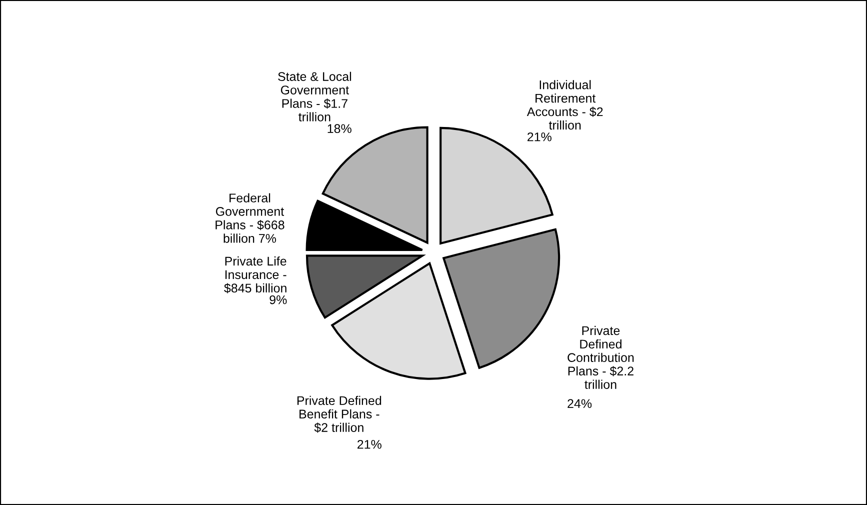 This screenshot has height=505, width=867. What do you see at coordinates (580, 403) in the screenshot?
I see `data-label: 24%` at bounding box center [580, 403].